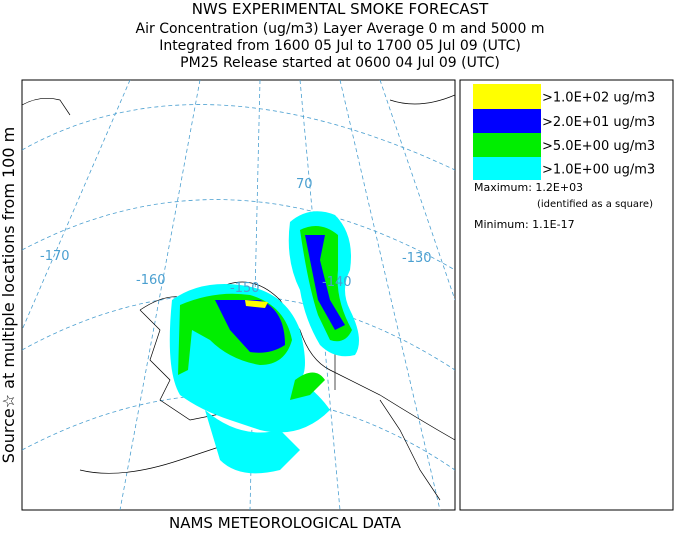 This screenshot has width=678, height=536. What do you see at coordinates (151, 280) in the screenshot?
I see `map-label: -160` at bounding box center [151, 280].